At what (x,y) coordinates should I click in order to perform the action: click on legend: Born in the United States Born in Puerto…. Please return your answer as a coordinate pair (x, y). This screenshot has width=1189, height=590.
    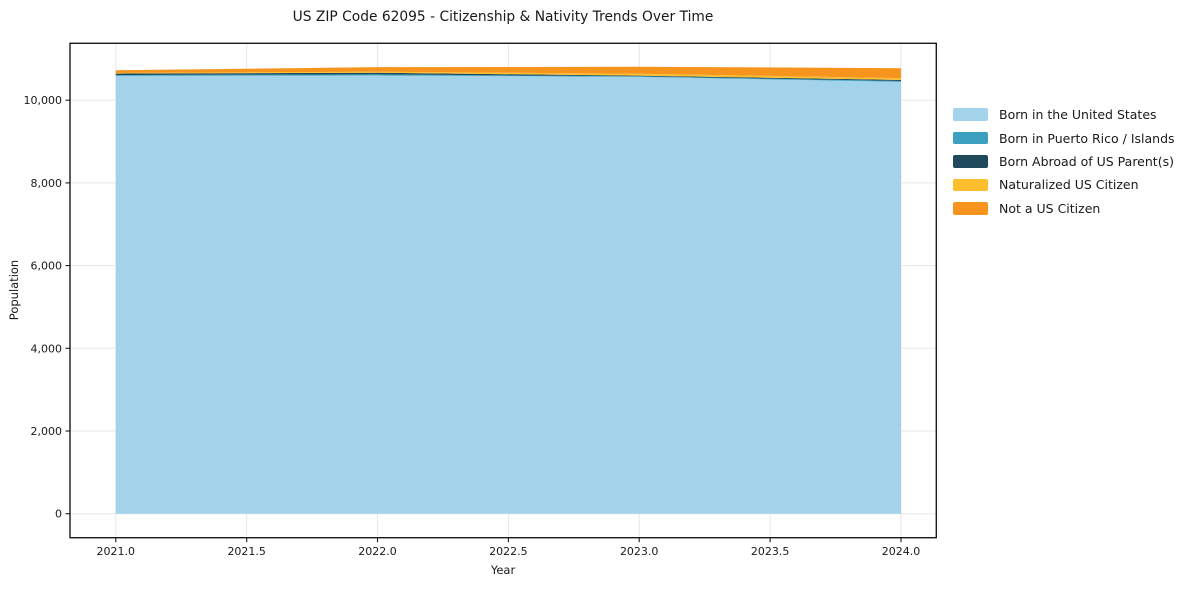
    Looking at the image, I should click on (1064, 161).